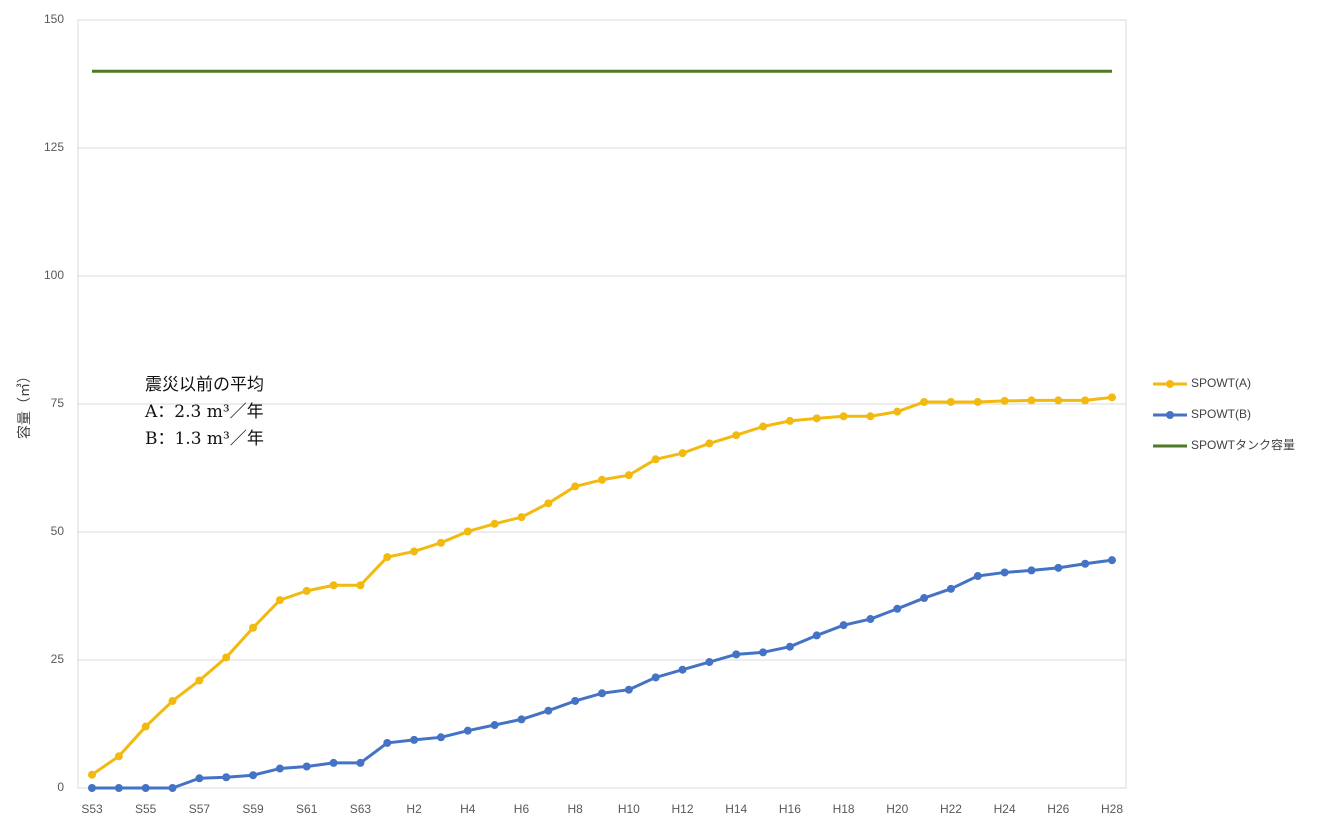  What do you see at coordinates (1005, 809) in the screenshot?
I see `x-tick-label: H24` at bounding box center [1005, 809].